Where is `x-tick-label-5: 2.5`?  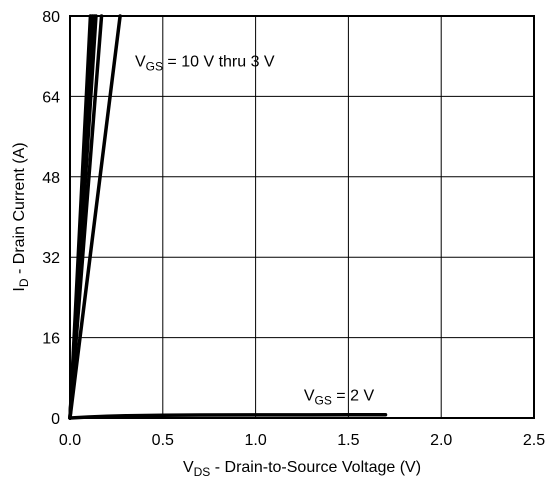
x-tick-label-5: 2.5 is located at coordinates (534, 440).